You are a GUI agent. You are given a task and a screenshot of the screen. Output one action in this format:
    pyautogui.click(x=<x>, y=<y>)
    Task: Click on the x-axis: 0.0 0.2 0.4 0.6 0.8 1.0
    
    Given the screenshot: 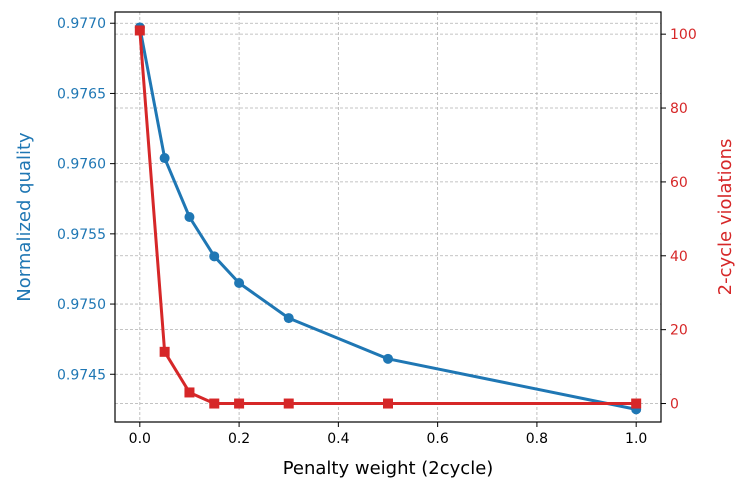 What is the action you would take?
    pyautogui.click(x=388, y=434)
    